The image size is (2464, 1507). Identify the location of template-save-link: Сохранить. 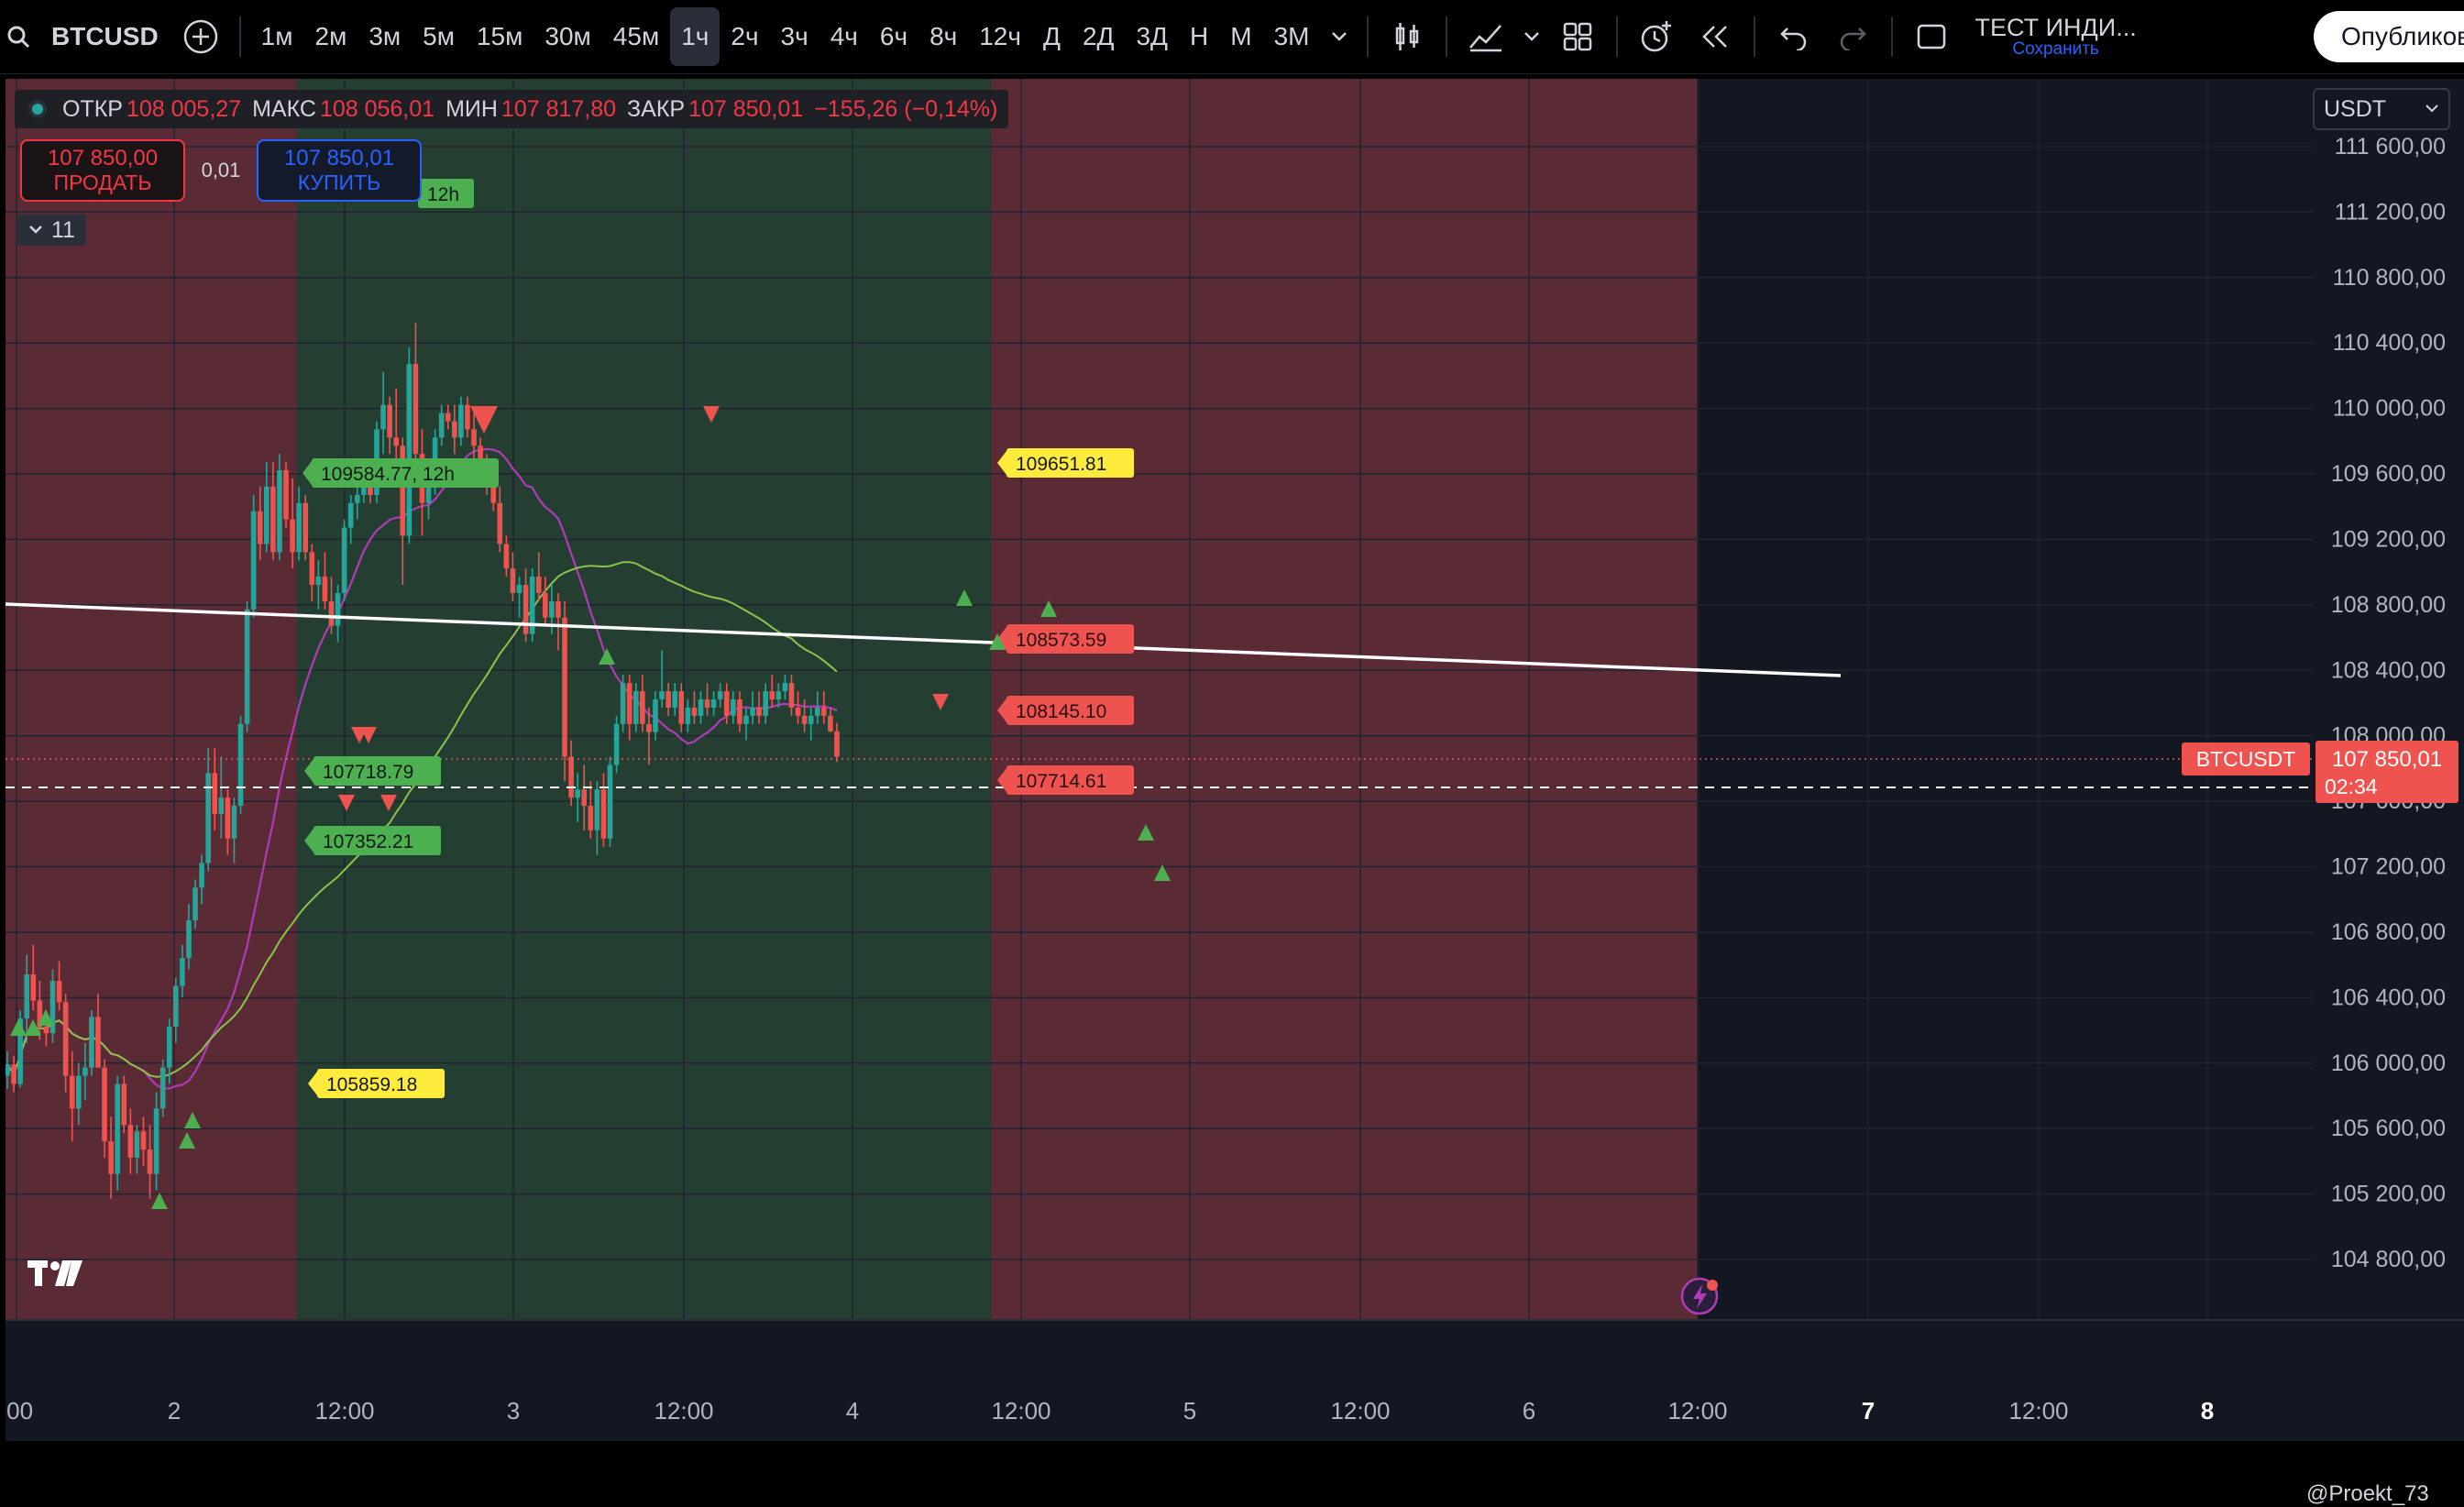
(2055, 49).